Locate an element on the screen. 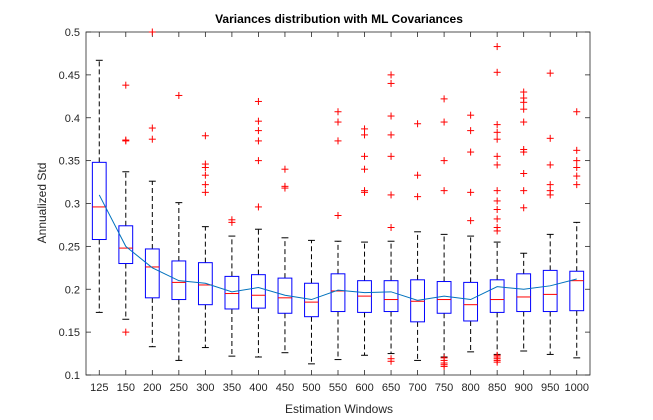 The width and height of the screenshot is (653, 420). y-tick-label: 0.45 is located at coordinates (69, 76).